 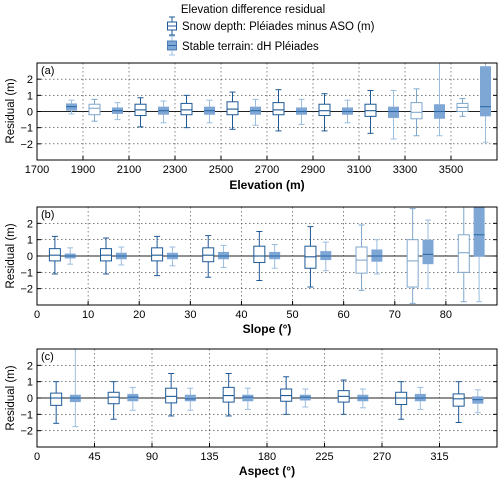 I want to click on panel-b-ylabel: Residual (m), so click(x=11, y=255).